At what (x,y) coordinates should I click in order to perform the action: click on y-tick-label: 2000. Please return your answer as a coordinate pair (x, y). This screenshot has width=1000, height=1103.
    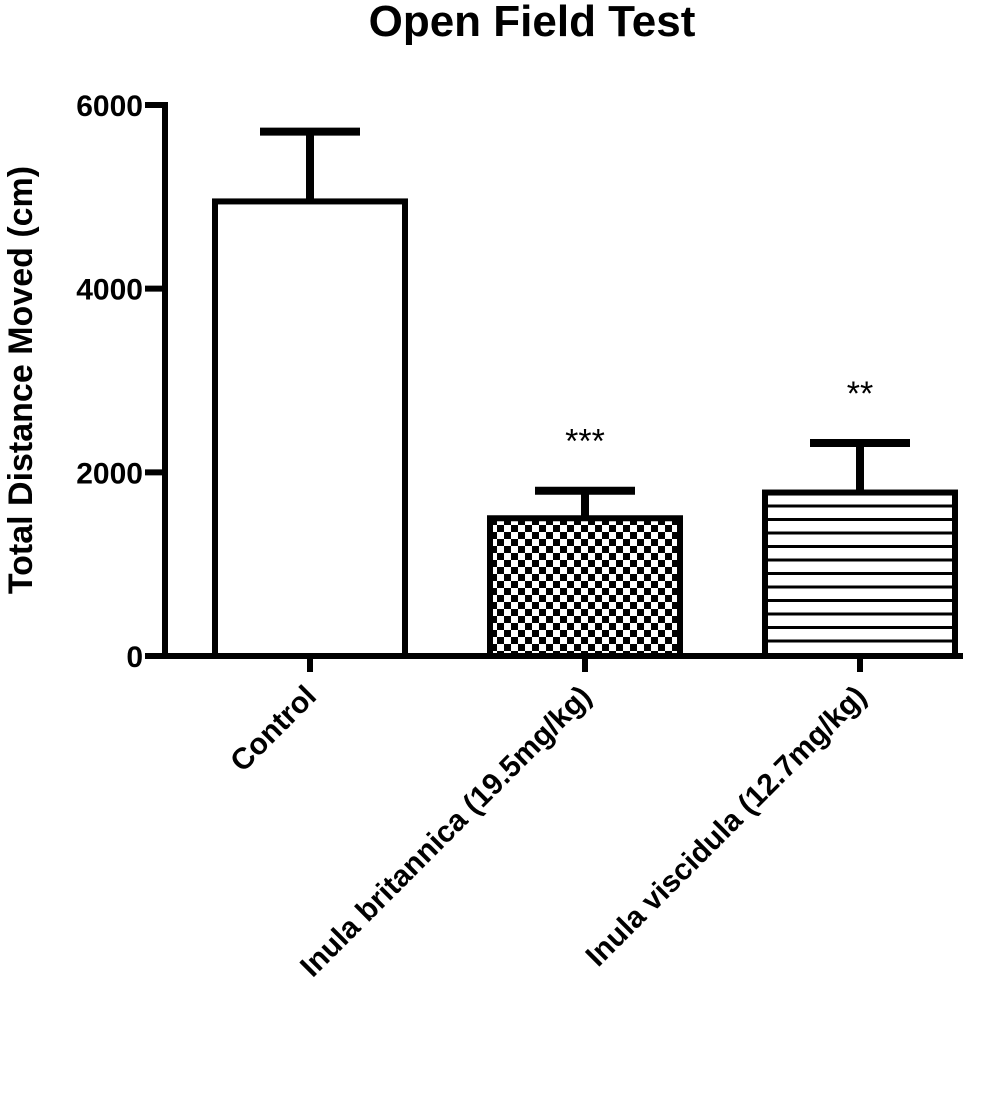
    Looking at the image, I should click on (109, 473).